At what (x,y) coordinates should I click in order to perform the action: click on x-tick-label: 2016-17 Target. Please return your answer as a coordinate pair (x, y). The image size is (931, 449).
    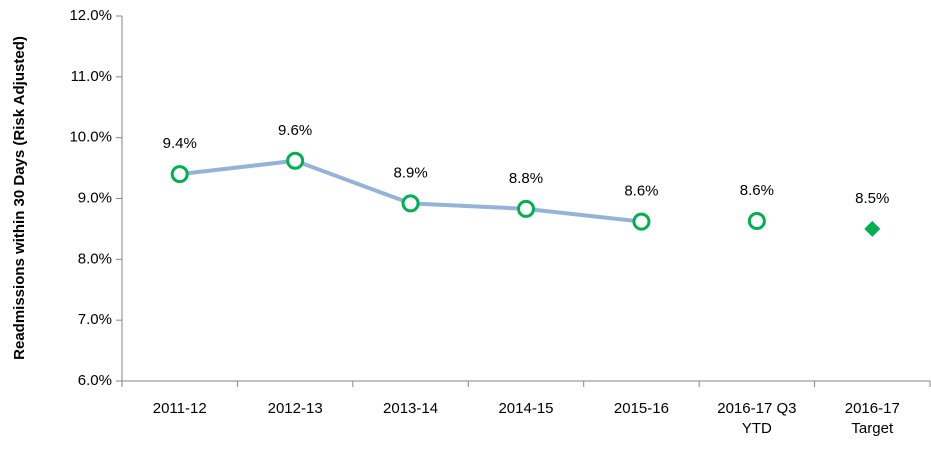
    Looking at the image, I should click on (872, 418).